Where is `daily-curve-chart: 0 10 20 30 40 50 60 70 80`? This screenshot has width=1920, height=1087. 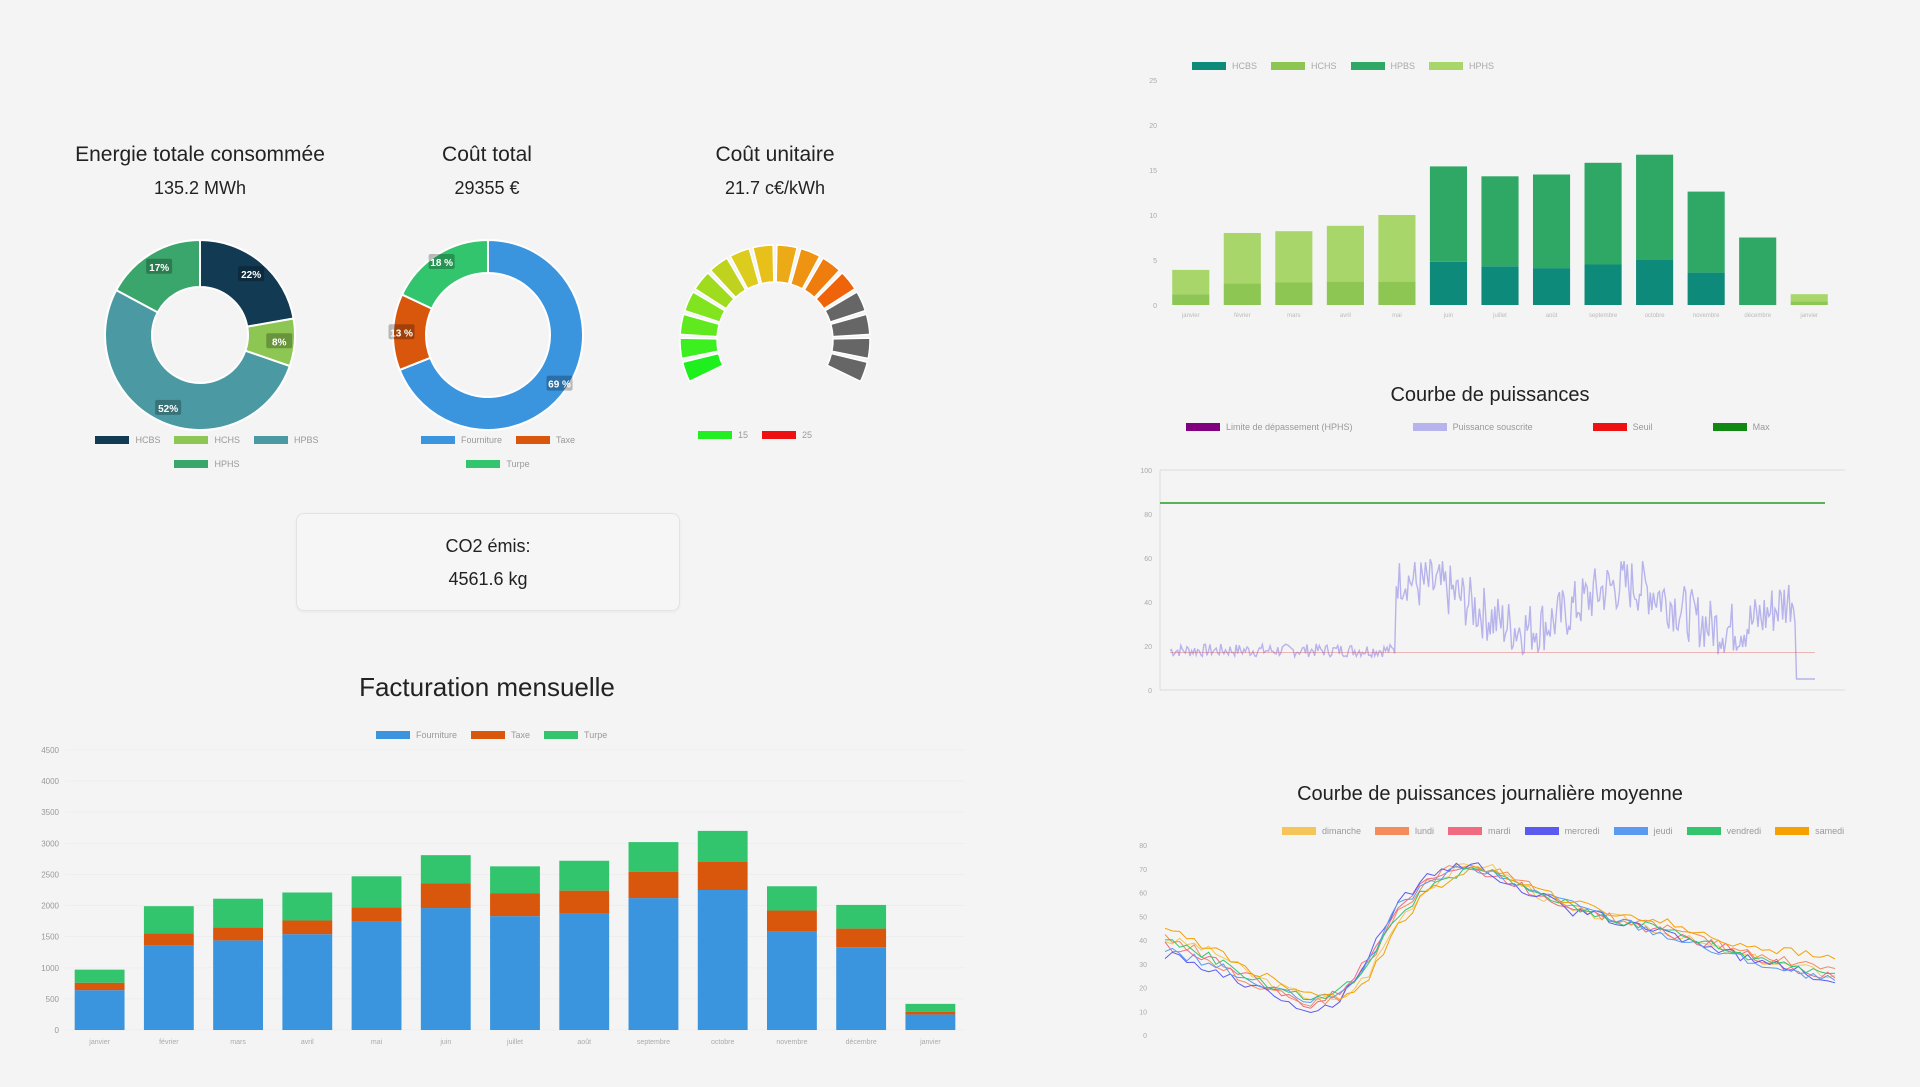
daily-curve-chart: 0 10 20 30 40 50 60 70 80 is located at coordinates (1492, 952).